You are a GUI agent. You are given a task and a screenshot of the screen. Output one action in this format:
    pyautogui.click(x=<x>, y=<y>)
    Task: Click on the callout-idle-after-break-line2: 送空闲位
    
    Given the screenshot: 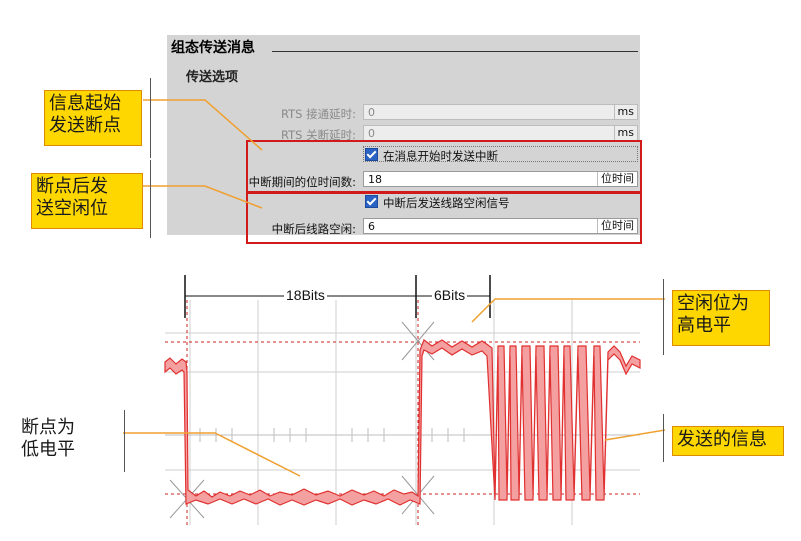 What is the action you would take?
    pyautogui.click(x=72, y=208)
    